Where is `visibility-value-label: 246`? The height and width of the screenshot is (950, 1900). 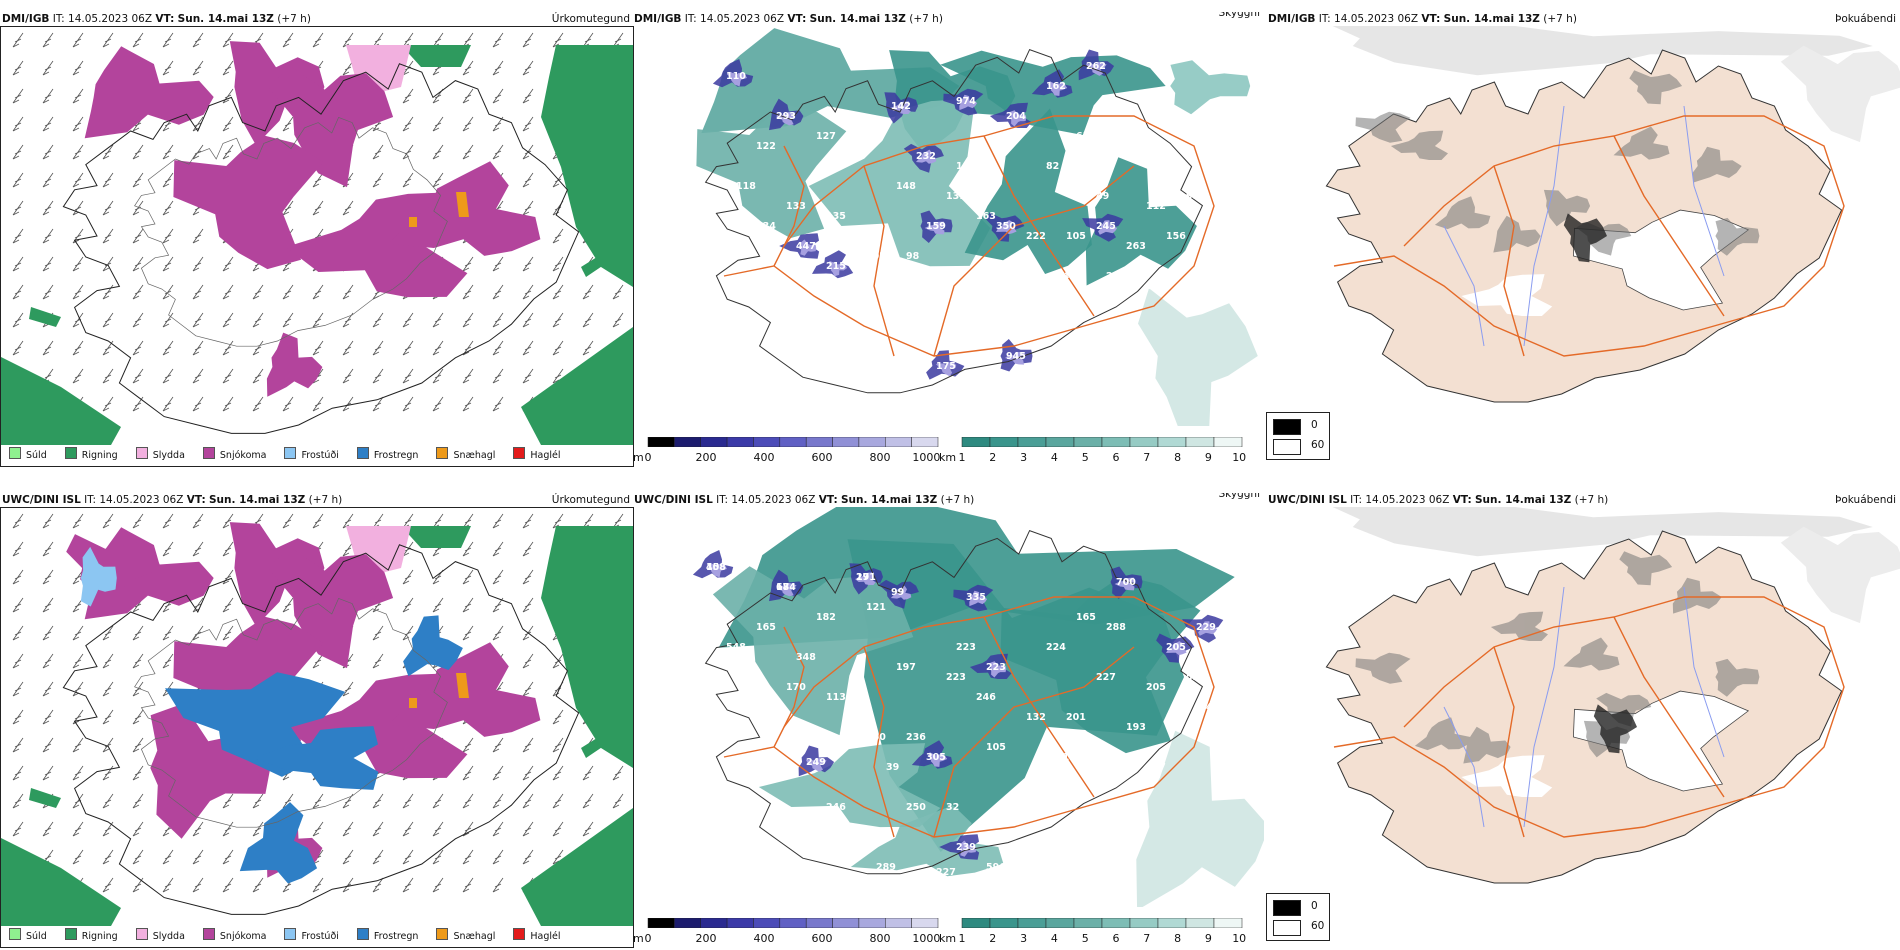 visibility-value-label: 246 is located at coordinates (836, 807).